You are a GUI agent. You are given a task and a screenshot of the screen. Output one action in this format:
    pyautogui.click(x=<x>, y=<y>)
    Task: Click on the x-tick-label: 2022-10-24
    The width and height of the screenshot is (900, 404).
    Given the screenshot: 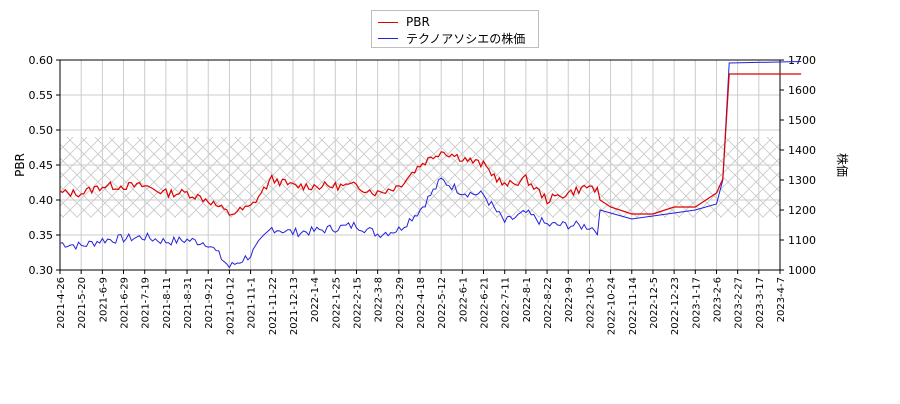 What is the action you would take?
    pyautogui.click(x=612, y=306)
    